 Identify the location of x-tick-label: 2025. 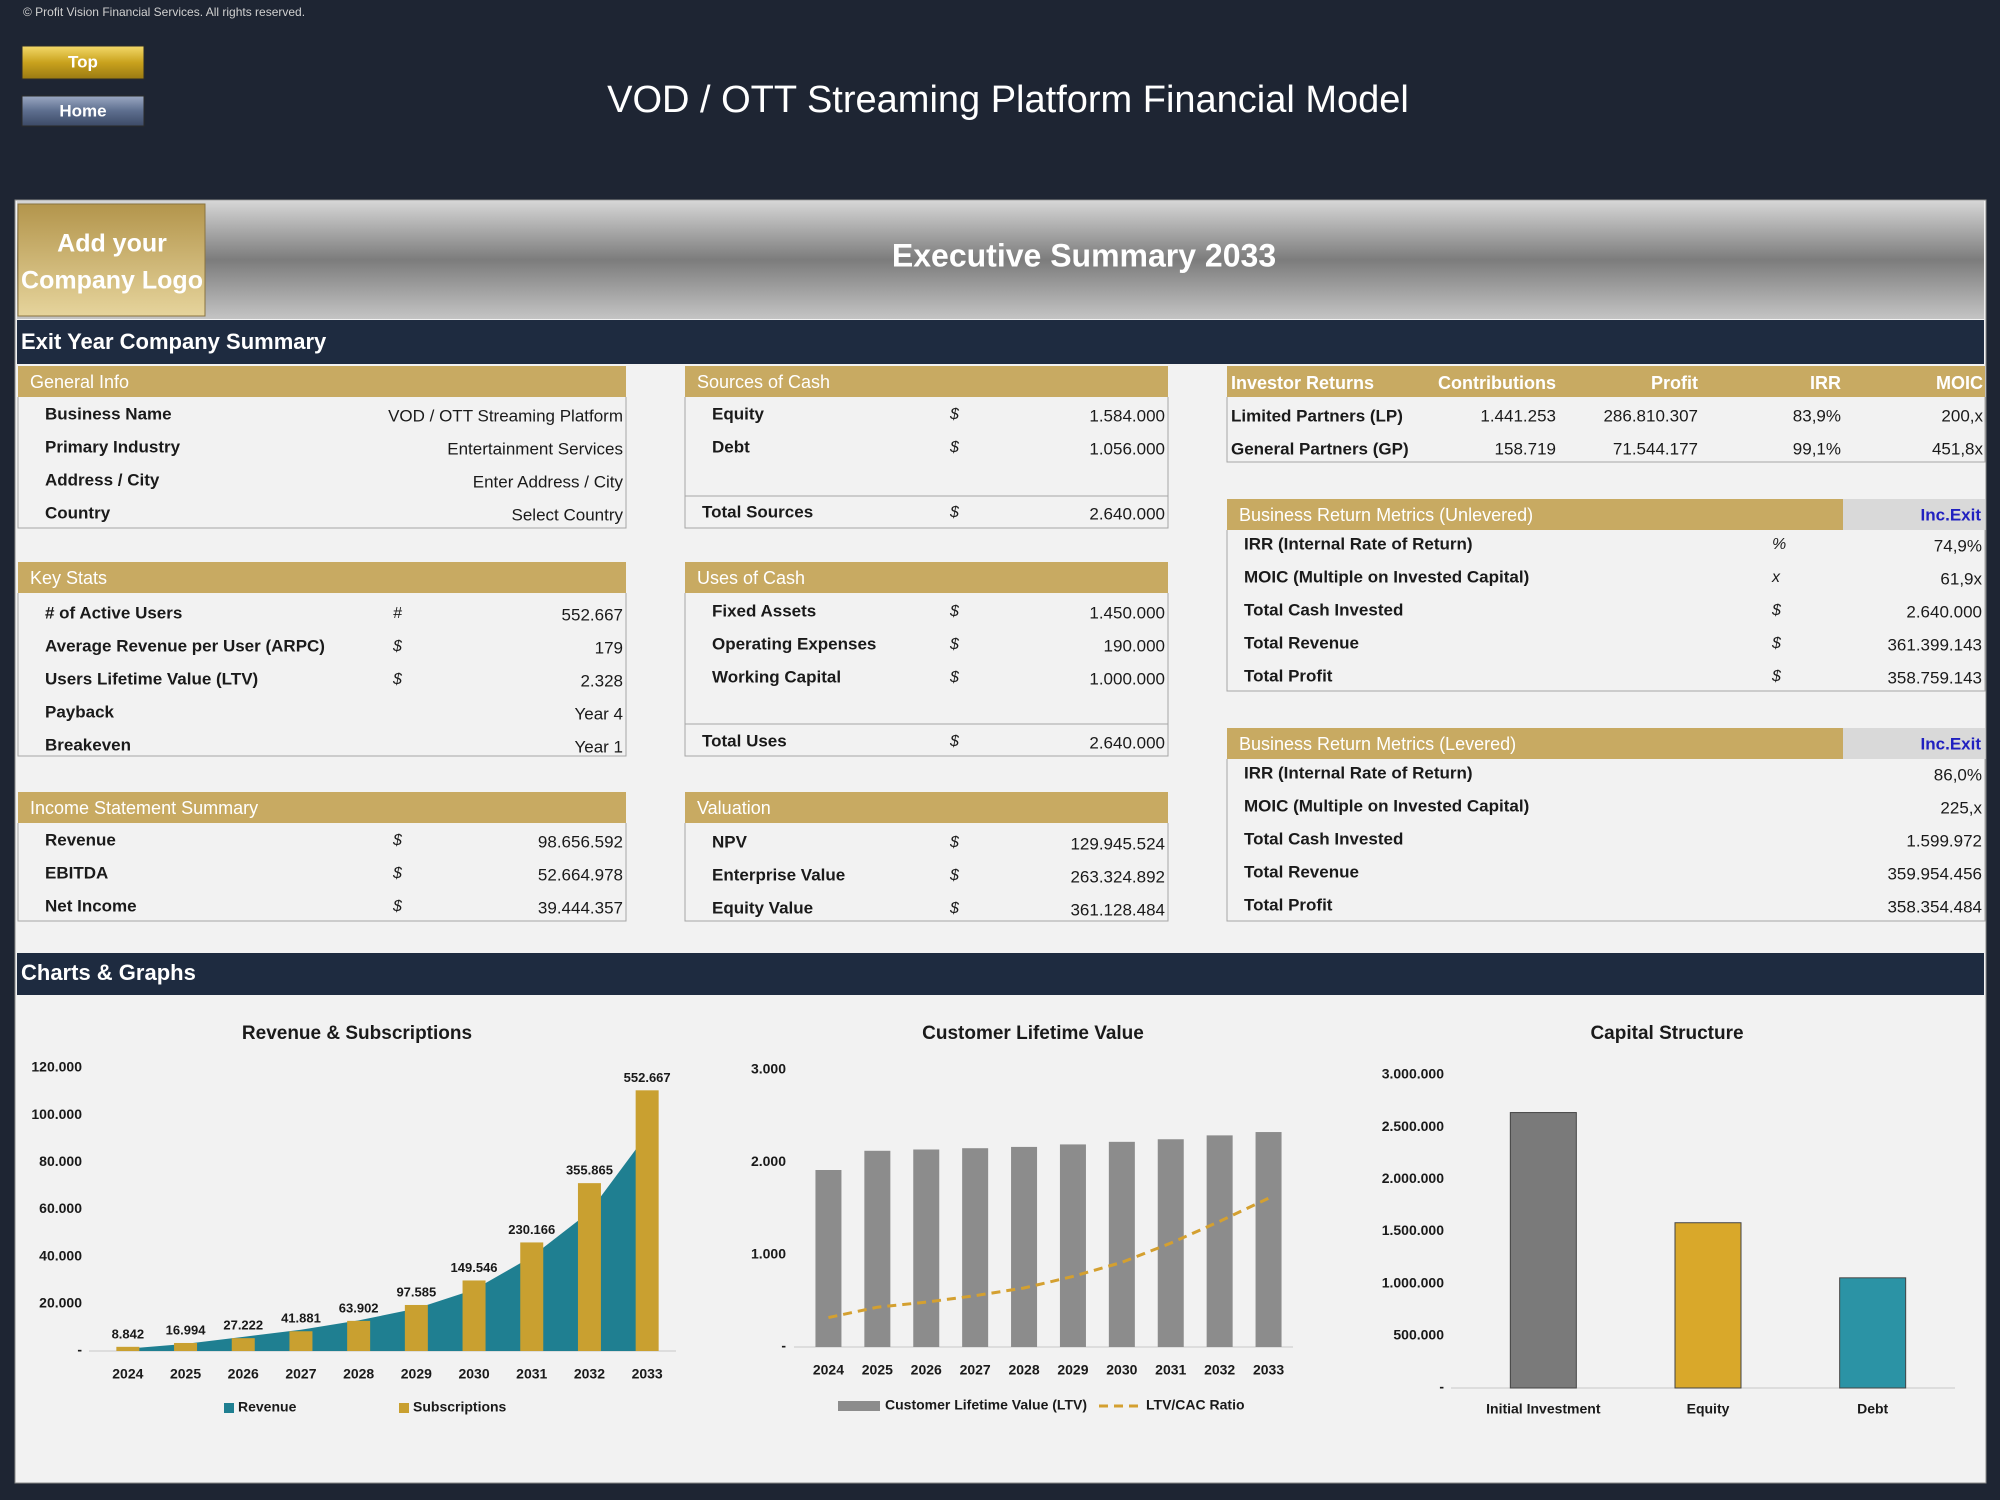
(185, 1374).